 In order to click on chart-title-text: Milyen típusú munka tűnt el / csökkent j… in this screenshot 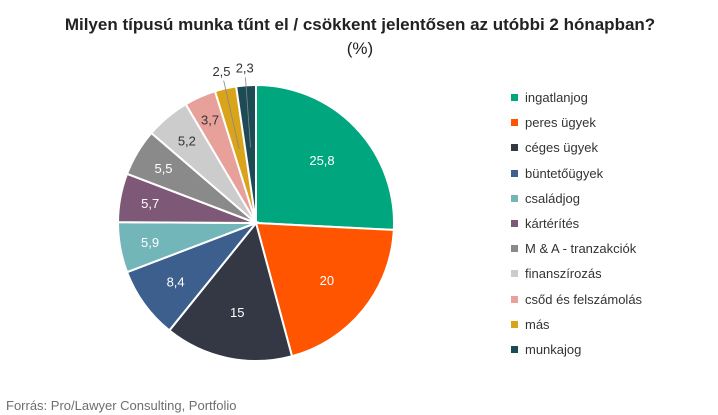, I will do `click(360, 24)`.